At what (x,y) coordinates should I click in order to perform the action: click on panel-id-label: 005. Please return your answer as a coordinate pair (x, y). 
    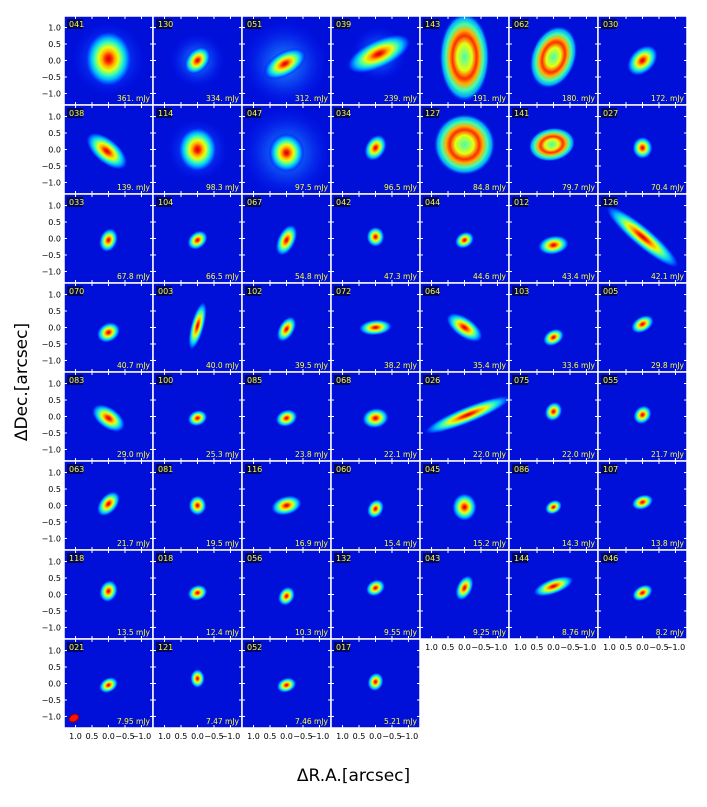
    Looking at the image, I should click on (610, 291).